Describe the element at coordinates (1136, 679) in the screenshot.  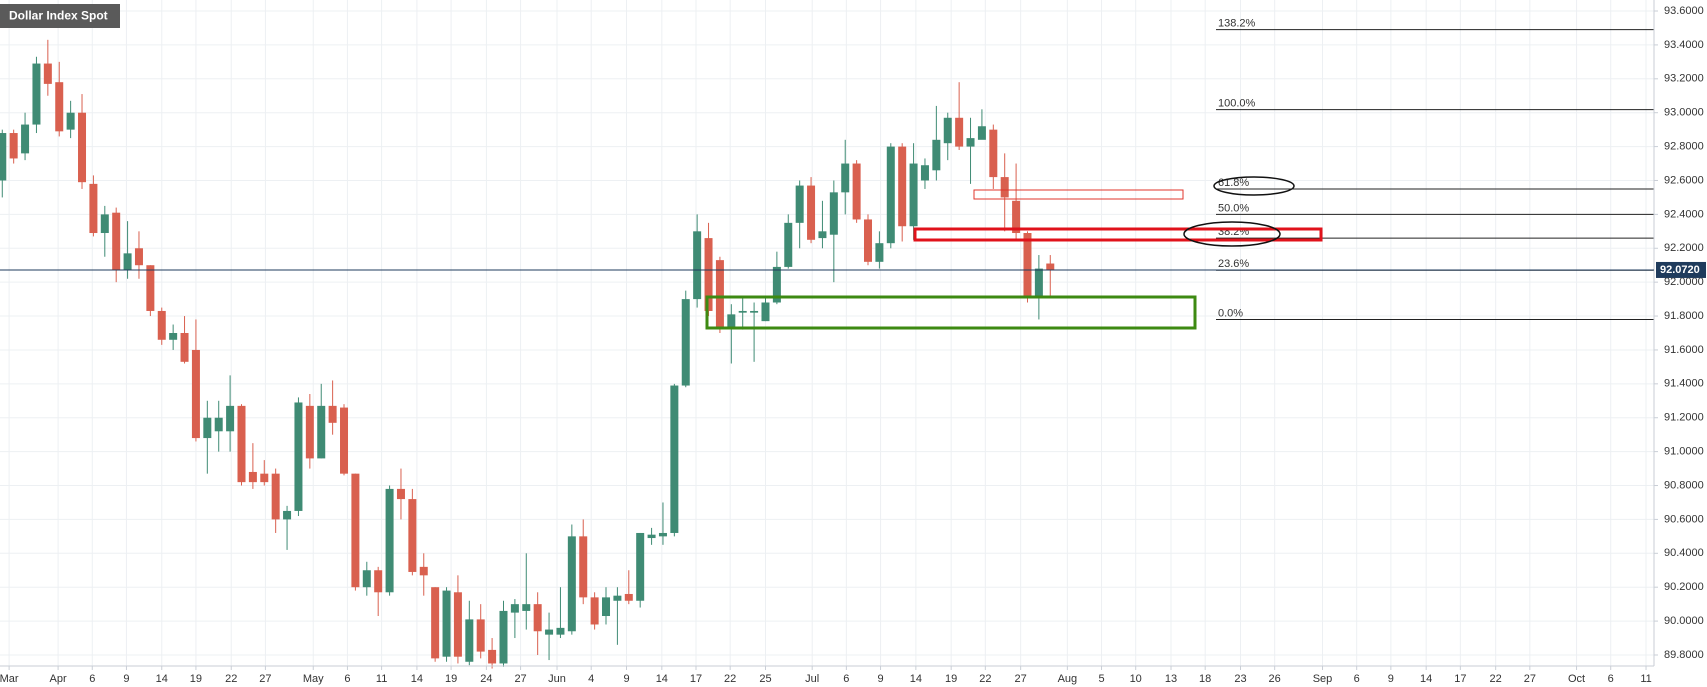
I see `x-tick-label: 10` at that location.